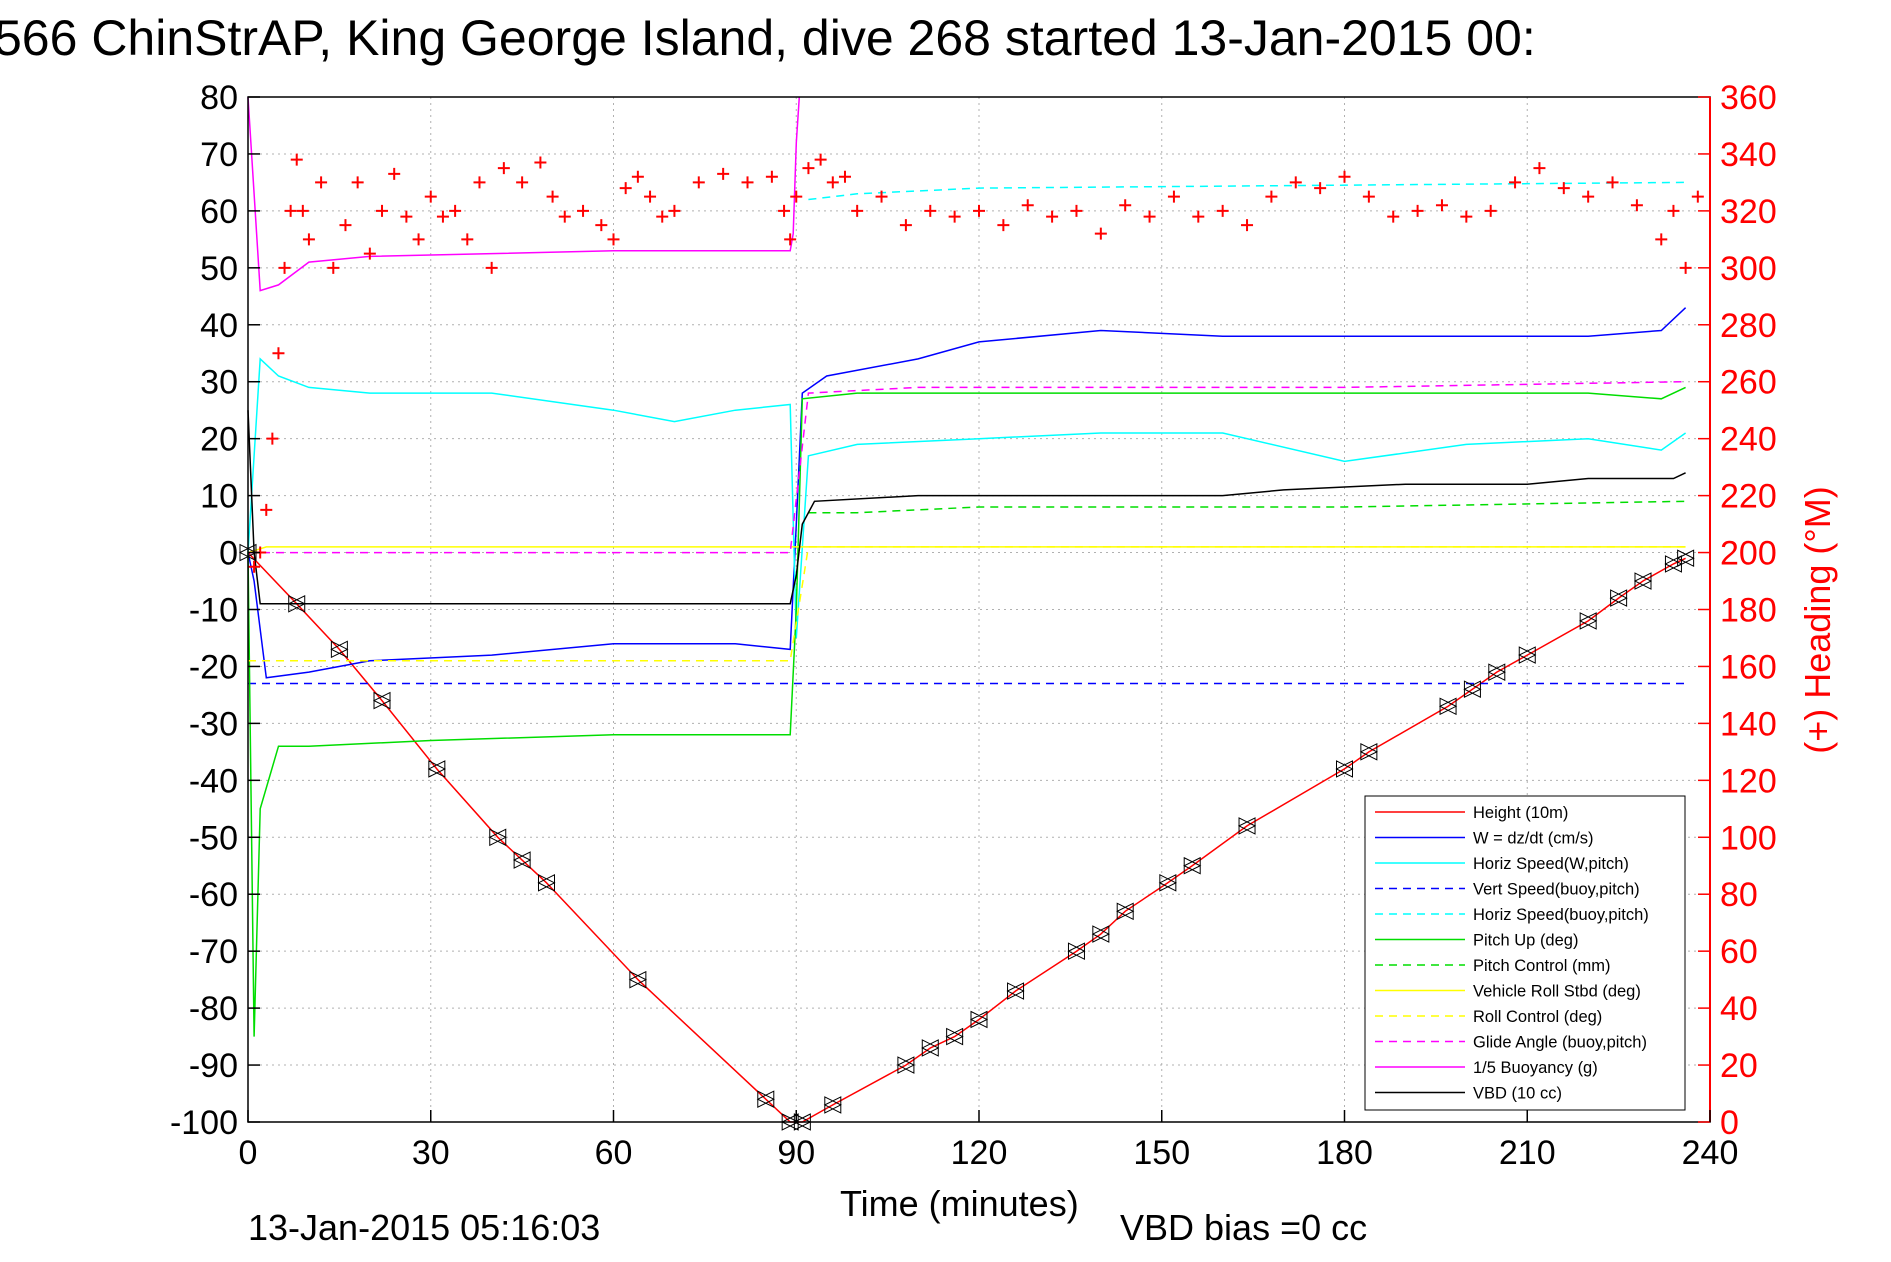 The width and height of the screenshot is (1891, 1262). I want to click on legend-box, so click(1525, 953).